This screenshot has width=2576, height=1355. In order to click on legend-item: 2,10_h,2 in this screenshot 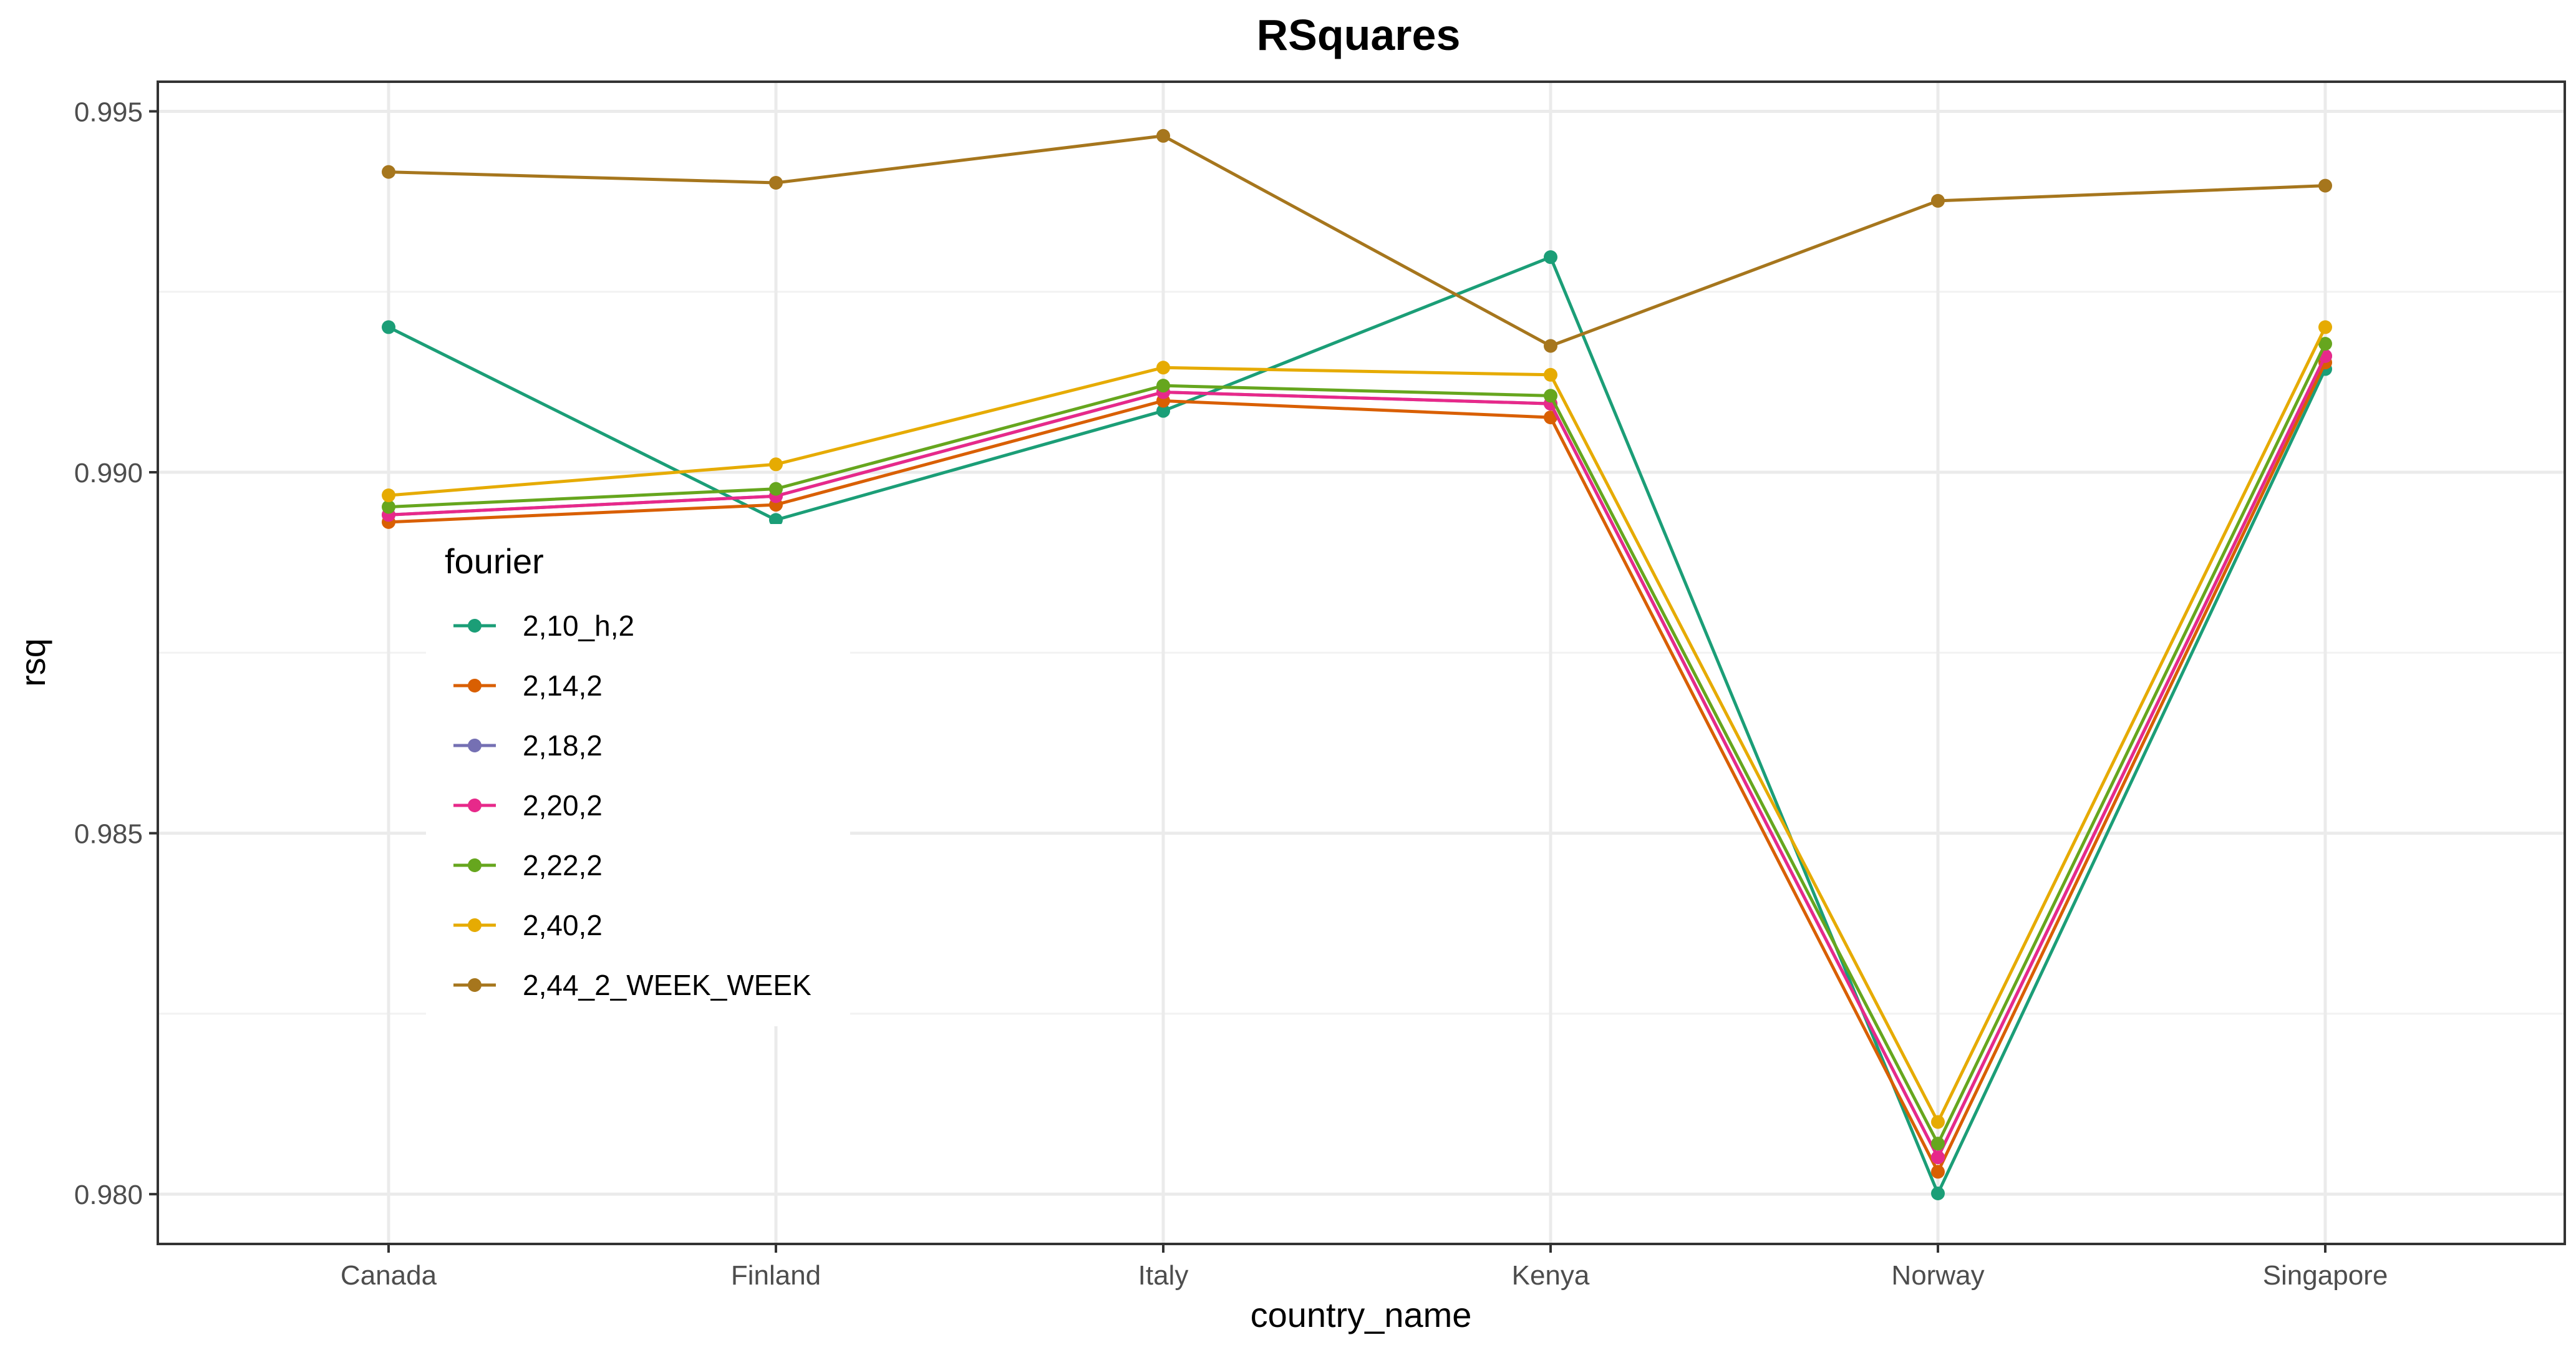, I will do `click(543, 626)`.